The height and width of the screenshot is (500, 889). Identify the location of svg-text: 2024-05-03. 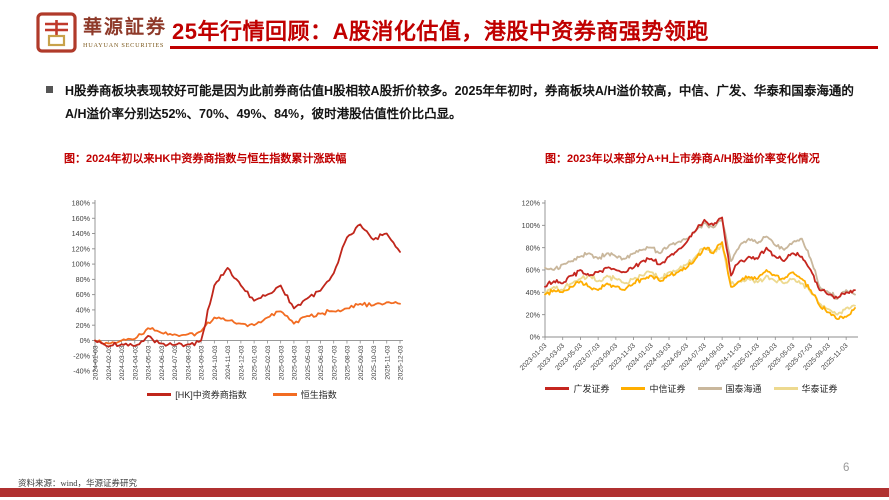
(149, 362).